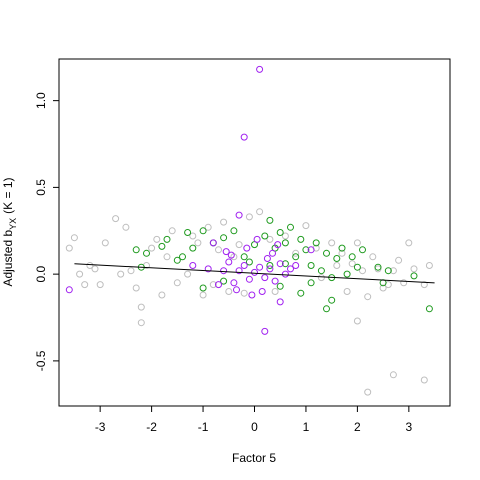  Describe the element at coordinates (100, 427) in the screenshot. I see `x-tick-label: -3` at that location.